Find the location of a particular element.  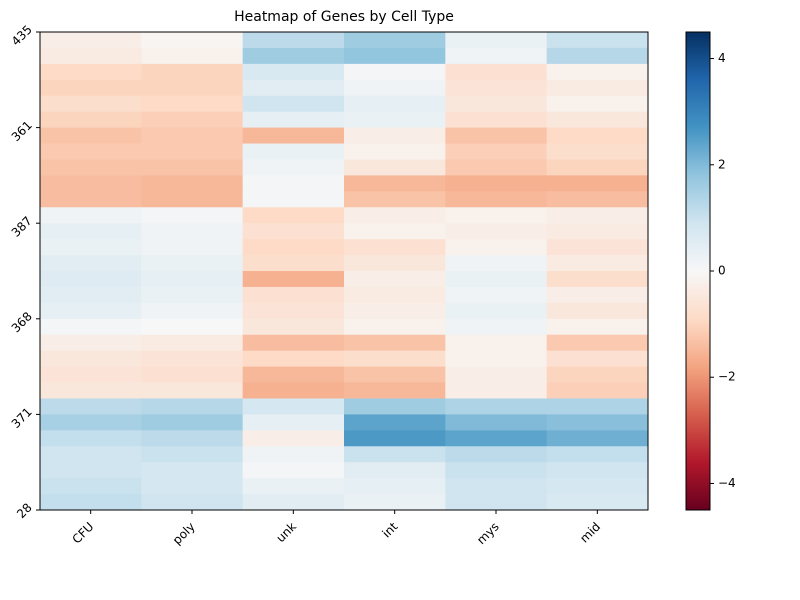

x-tick-label: mid is located at coordinates (590, 533).